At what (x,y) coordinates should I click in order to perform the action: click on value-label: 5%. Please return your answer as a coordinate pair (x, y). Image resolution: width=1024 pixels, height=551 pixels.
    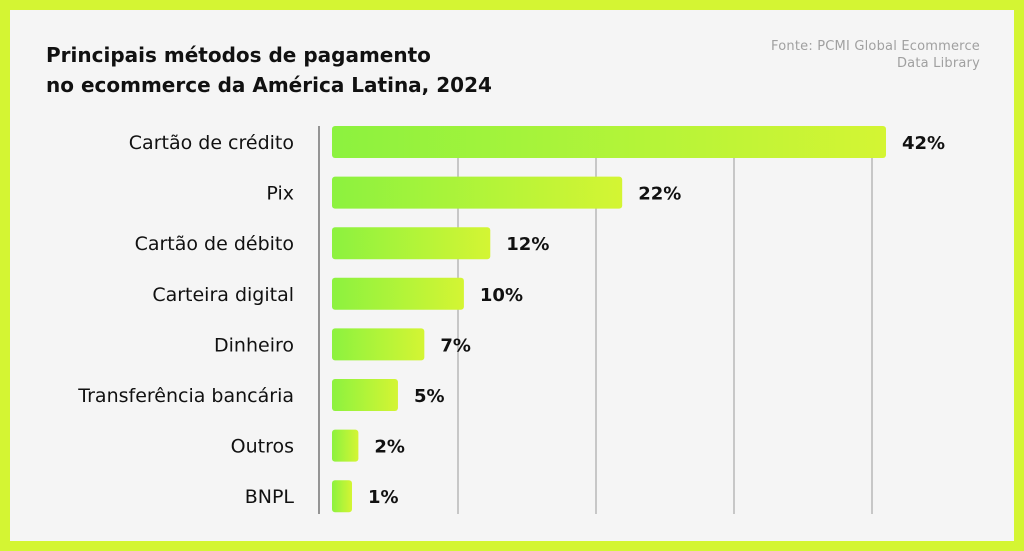
    Looking at the image, I should click on (429, 396).